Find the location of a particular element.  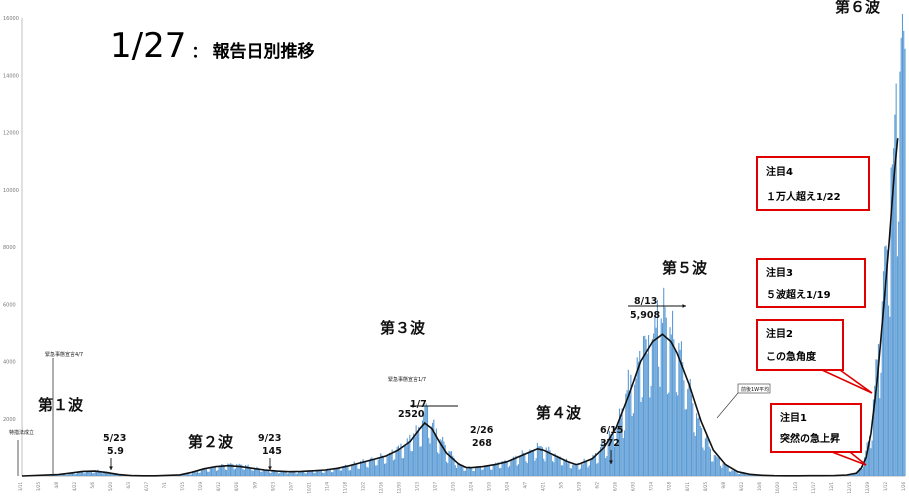

legend-pointer is located at coordinates (727, 405).